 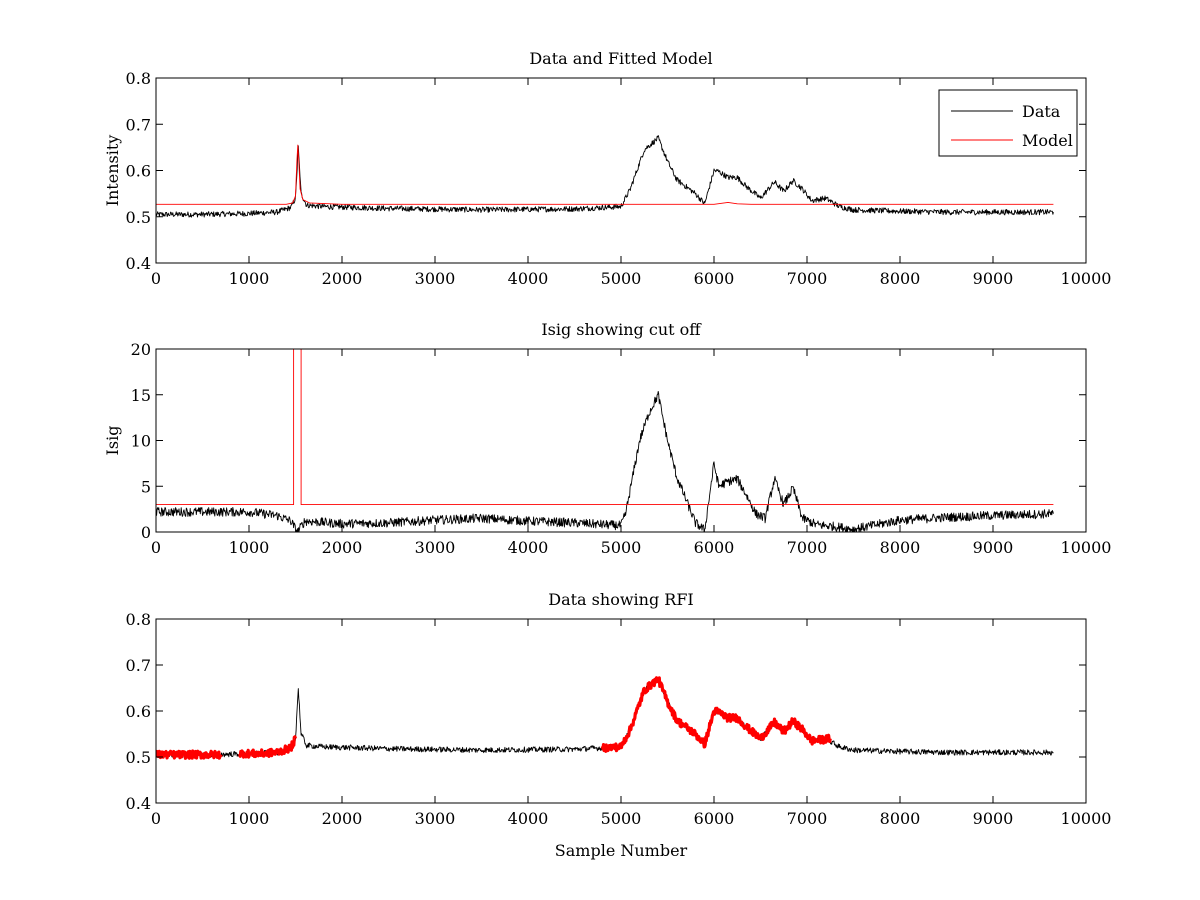 What do you see at coordinates (1041, 111) in the screenshot?
I see `legend-label-data: Data` at bounding box center [1041, 111].